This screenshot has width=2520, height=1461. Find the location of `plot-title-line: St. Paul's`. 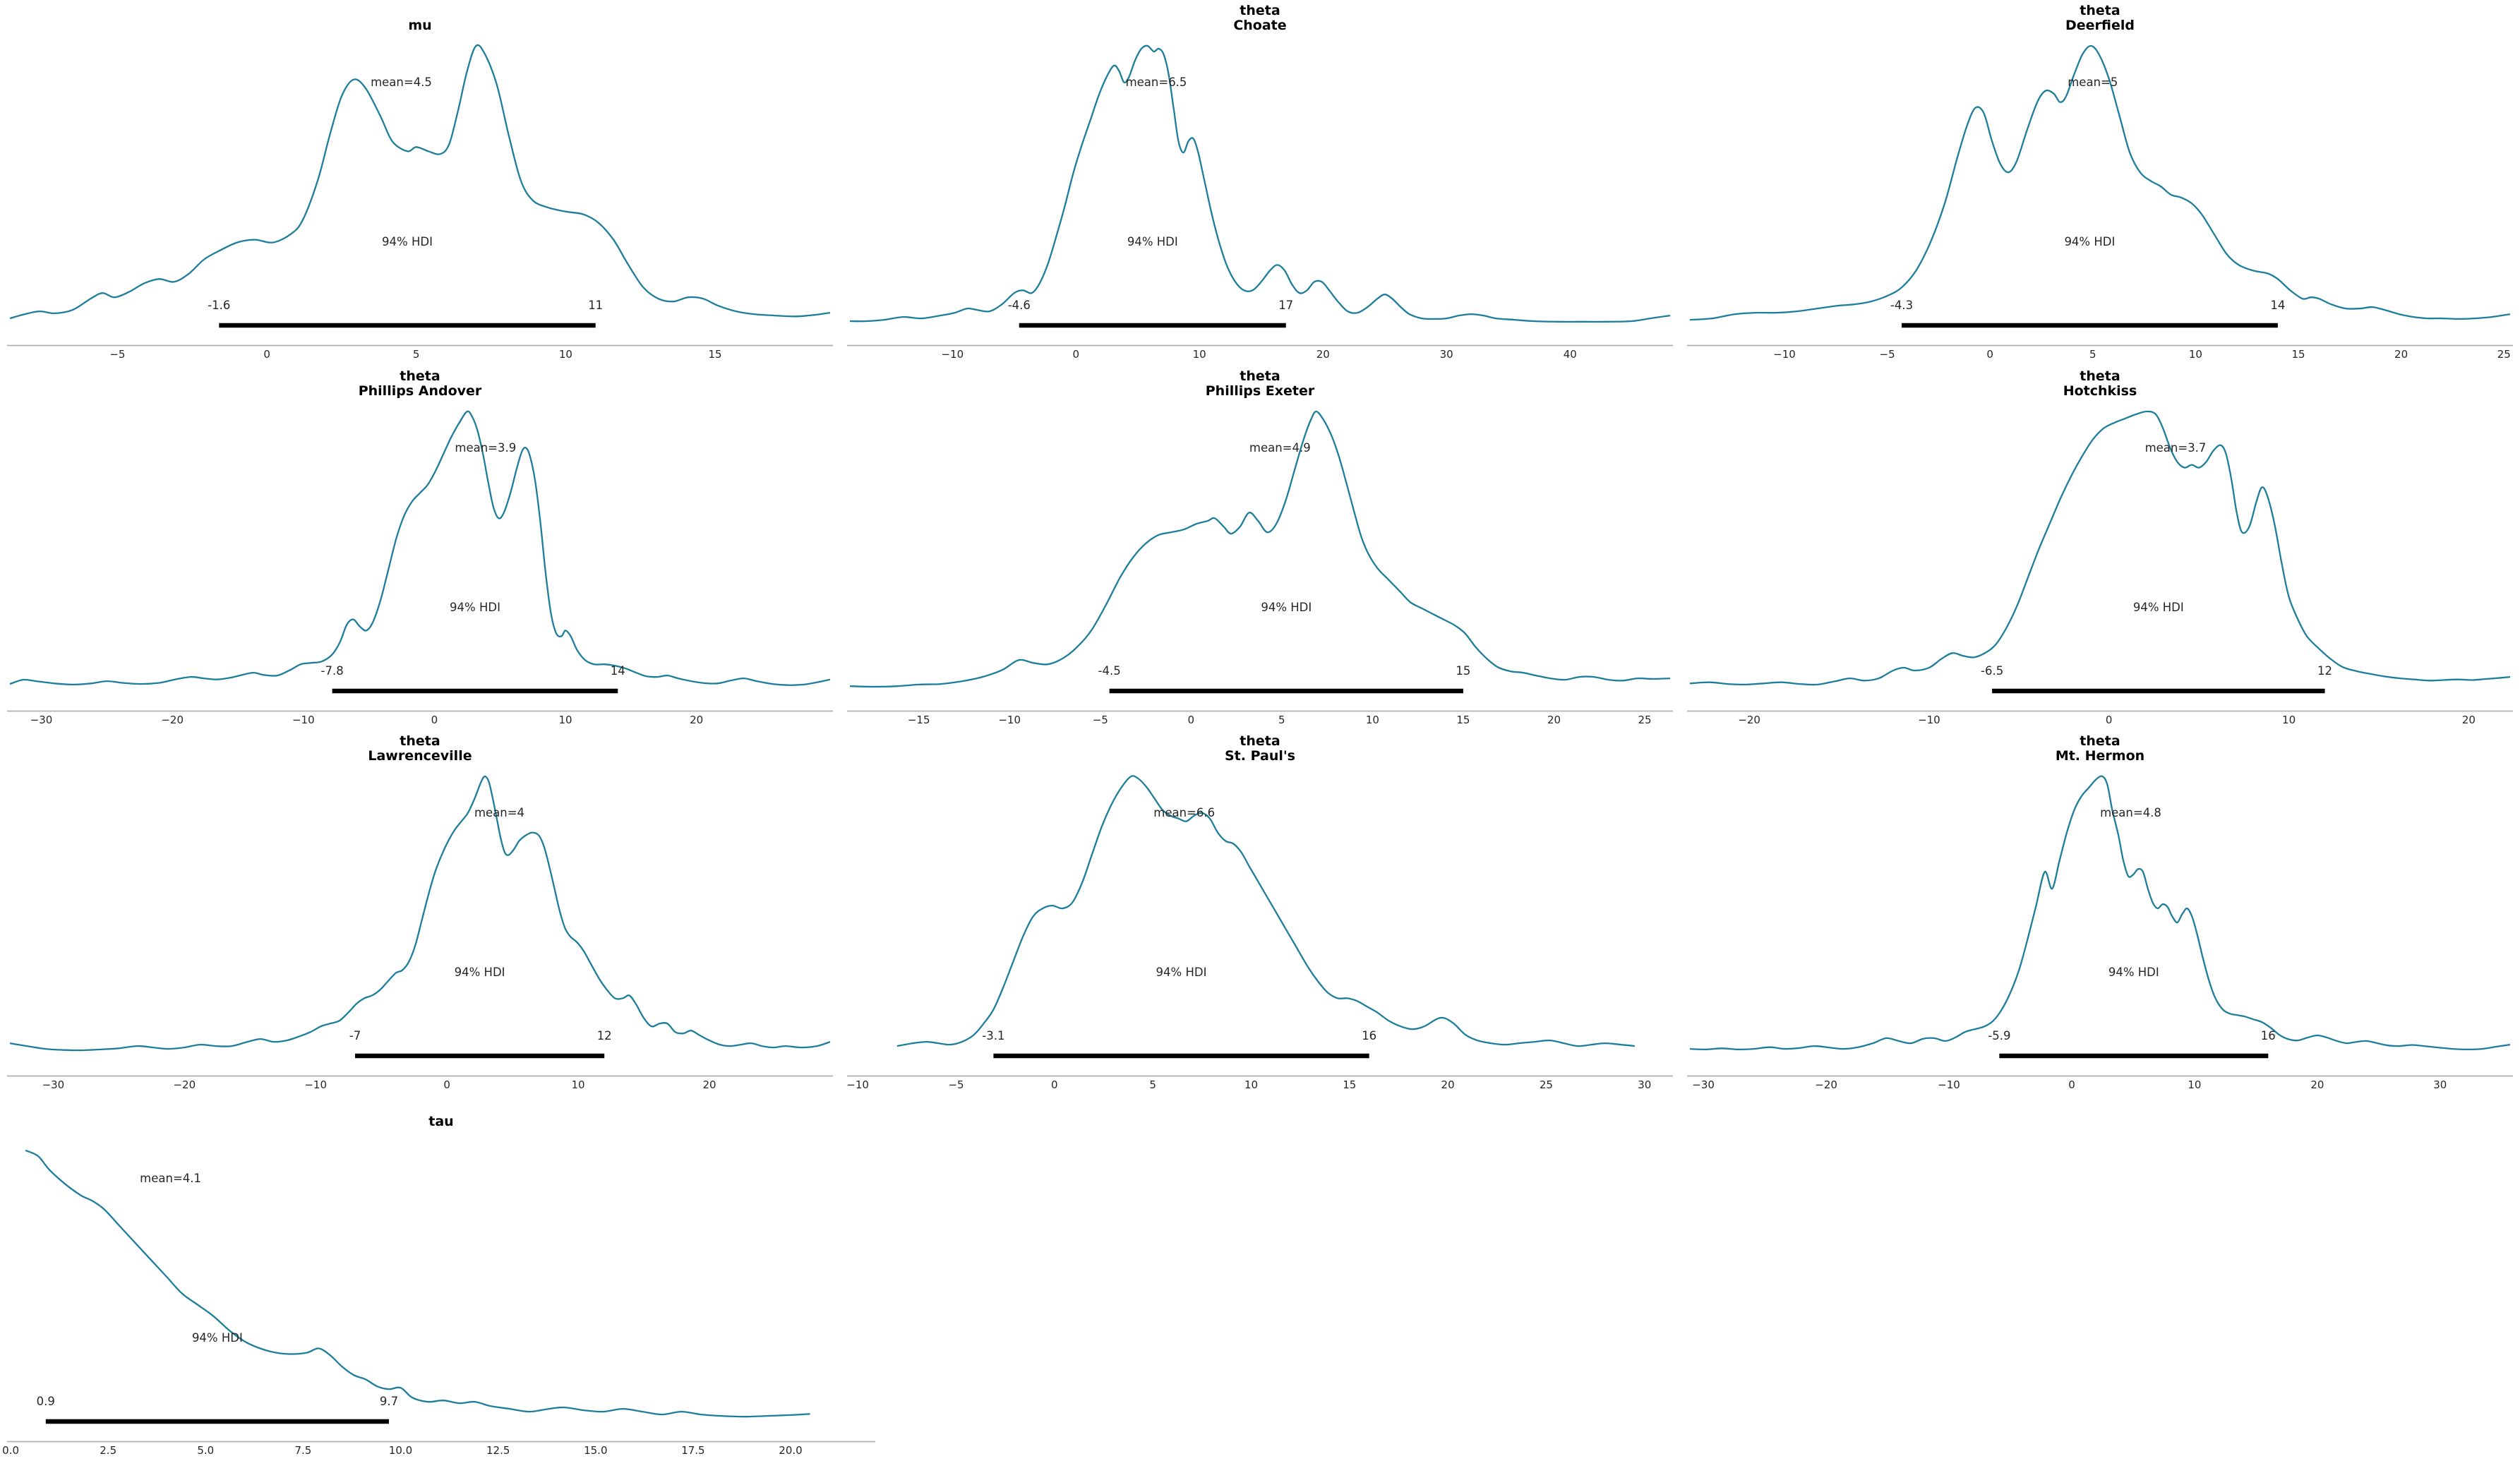

plot-title-line: St. Paul's is located at coordinates (1260, 756).